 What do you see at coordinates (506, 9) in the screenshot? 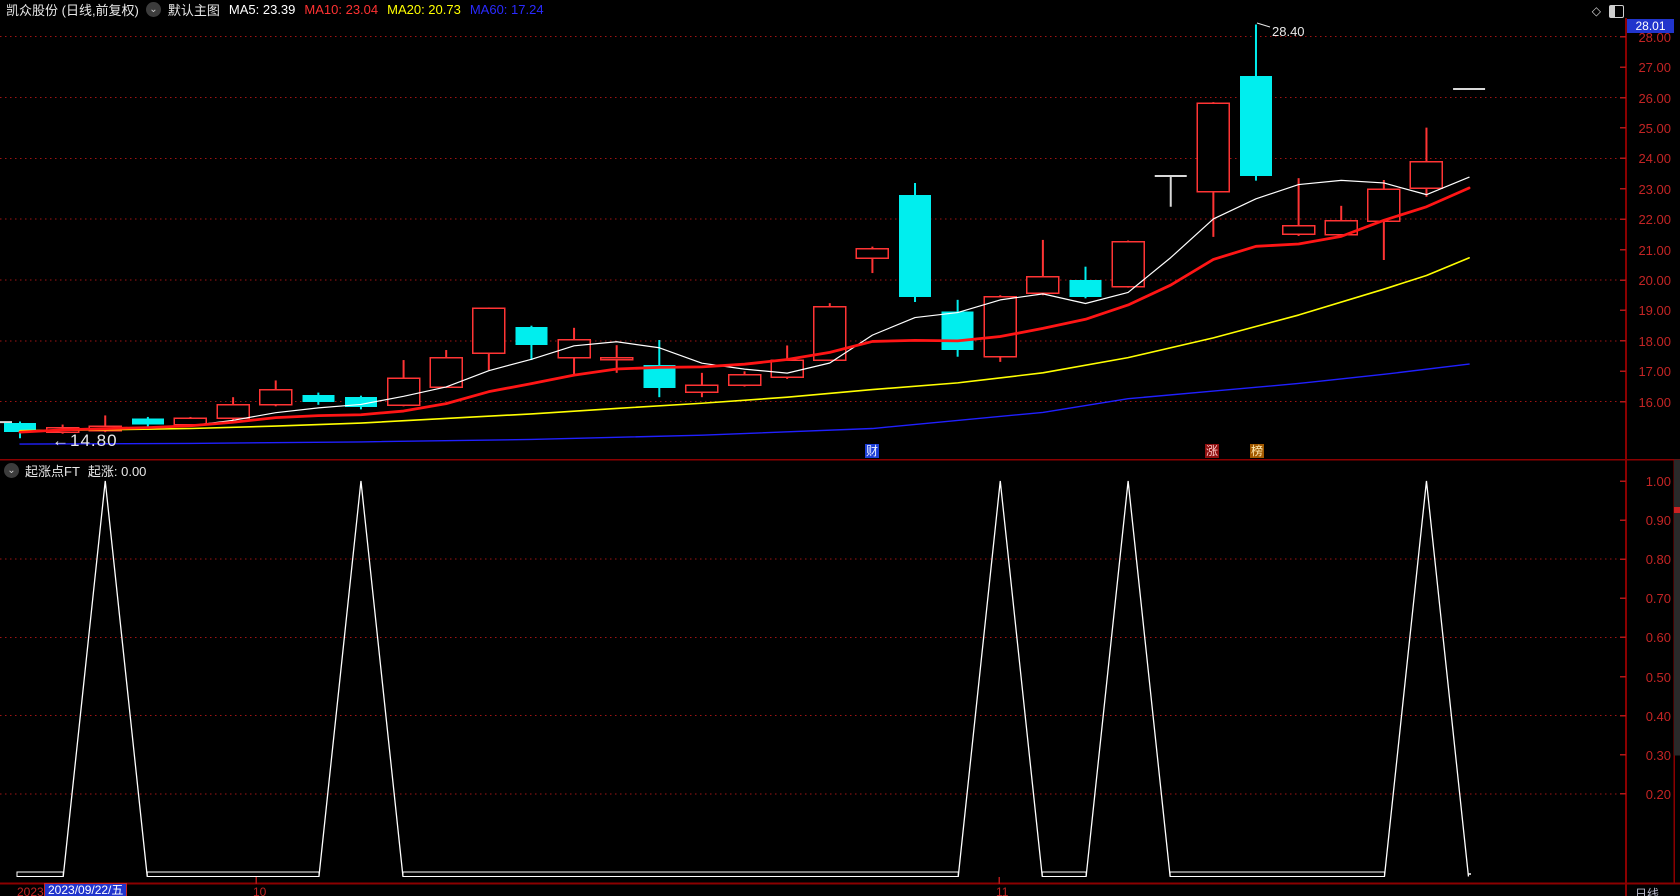
I see `ma-legend-item: MA60: 17.24` at bounding box center [506, 9].